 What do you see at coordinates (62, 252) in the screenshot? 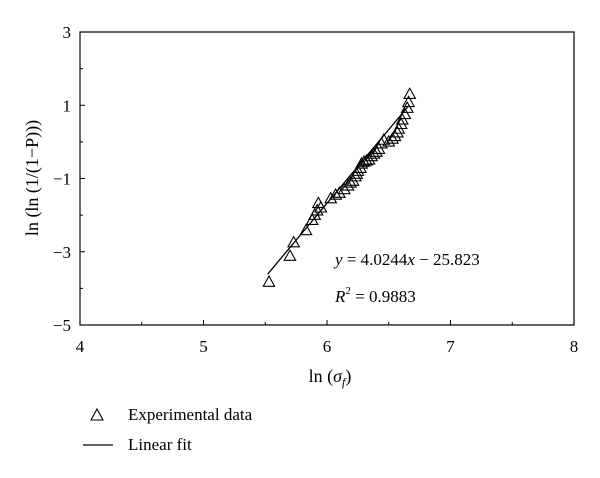
I see `y-tick-label: −3` at bounding box center [62, 252].